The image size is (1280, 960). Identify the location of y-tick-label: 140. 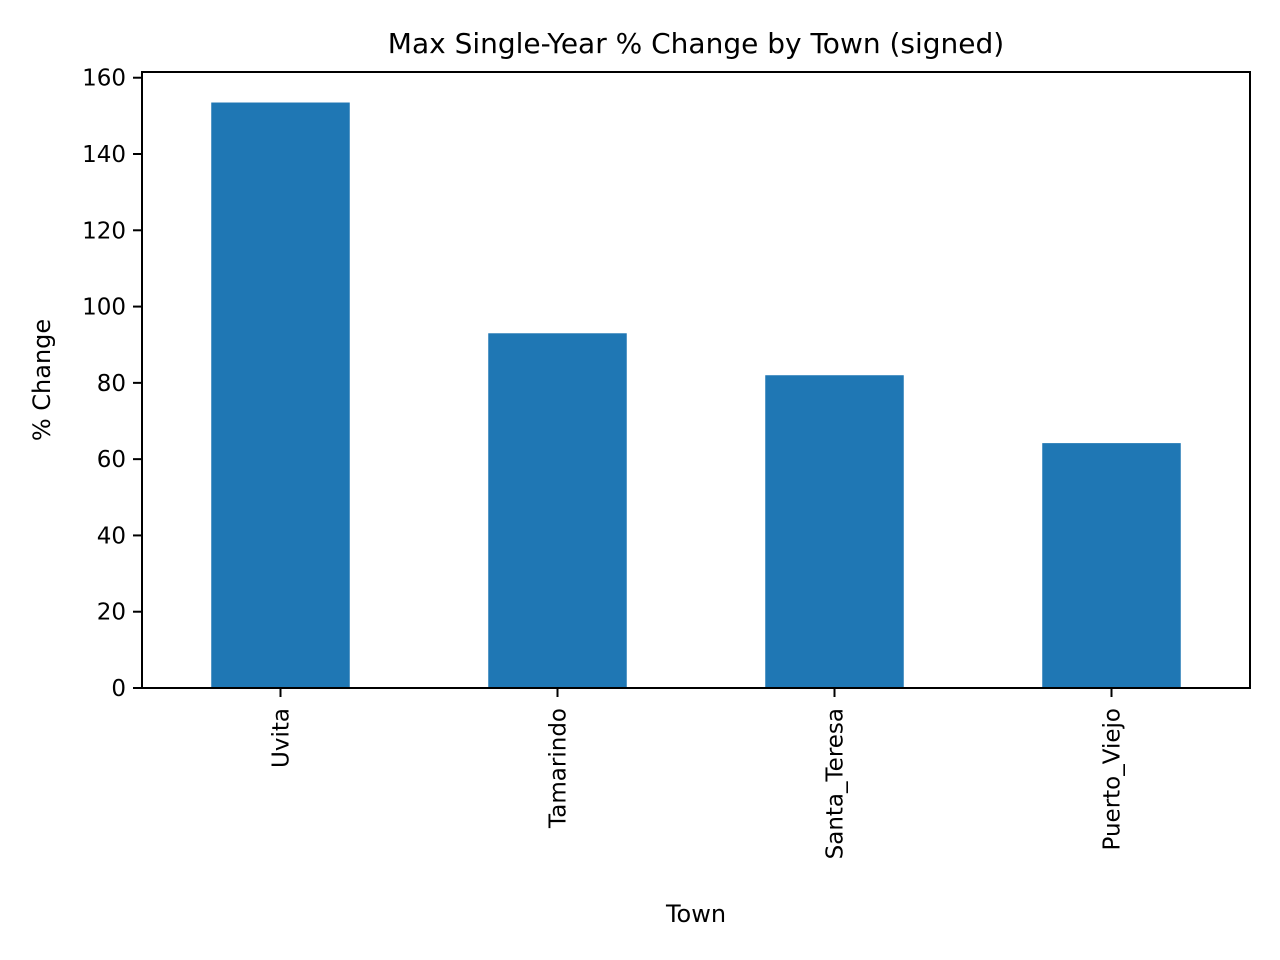
(104, 155).